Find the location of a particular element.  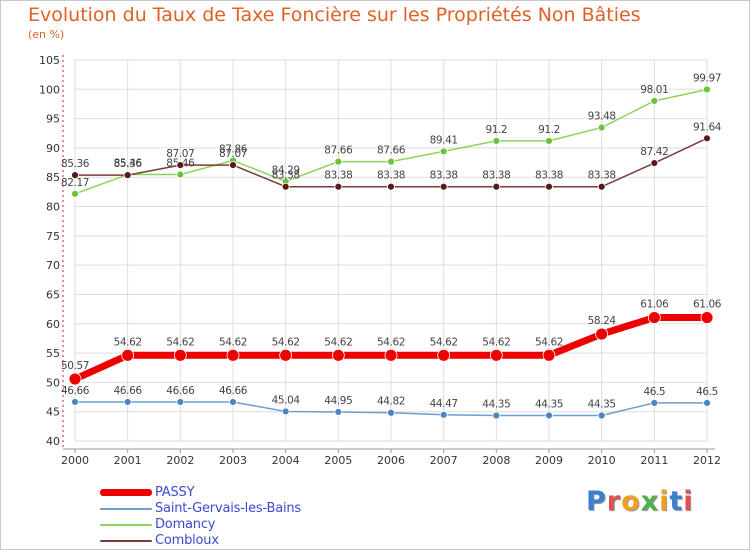

y-tick-label: 95 is located at coordinates (53, 119).